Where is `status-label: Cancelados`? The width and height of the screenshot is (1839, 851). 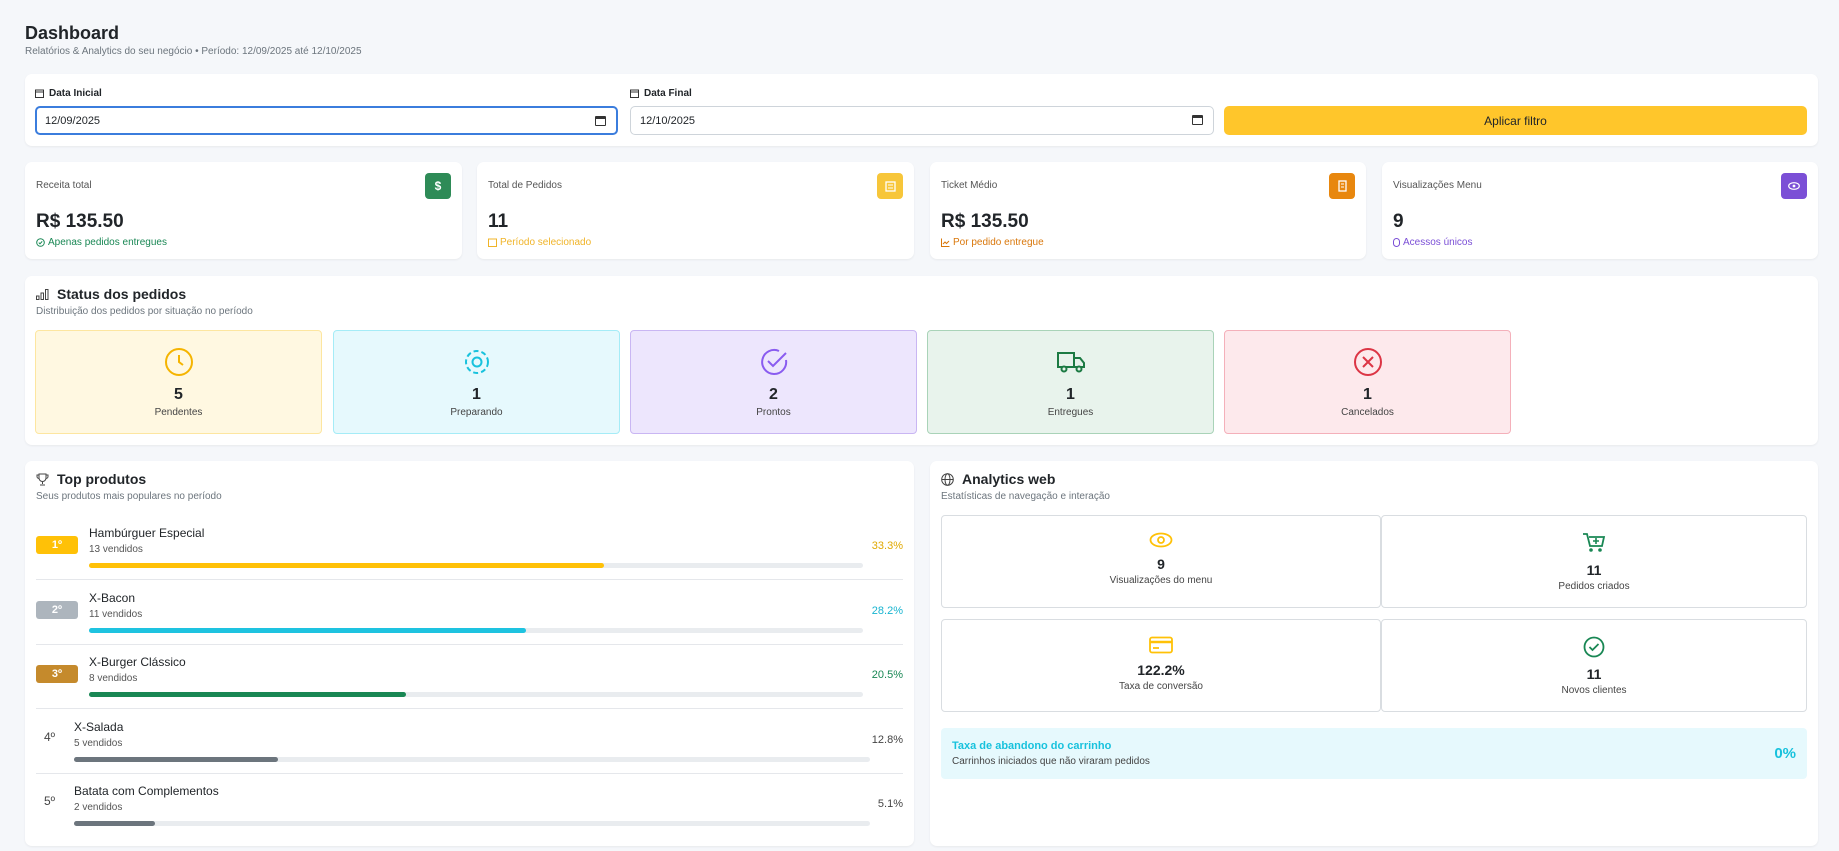
status-label: Cancelados is located at coordinates (1367, 412).